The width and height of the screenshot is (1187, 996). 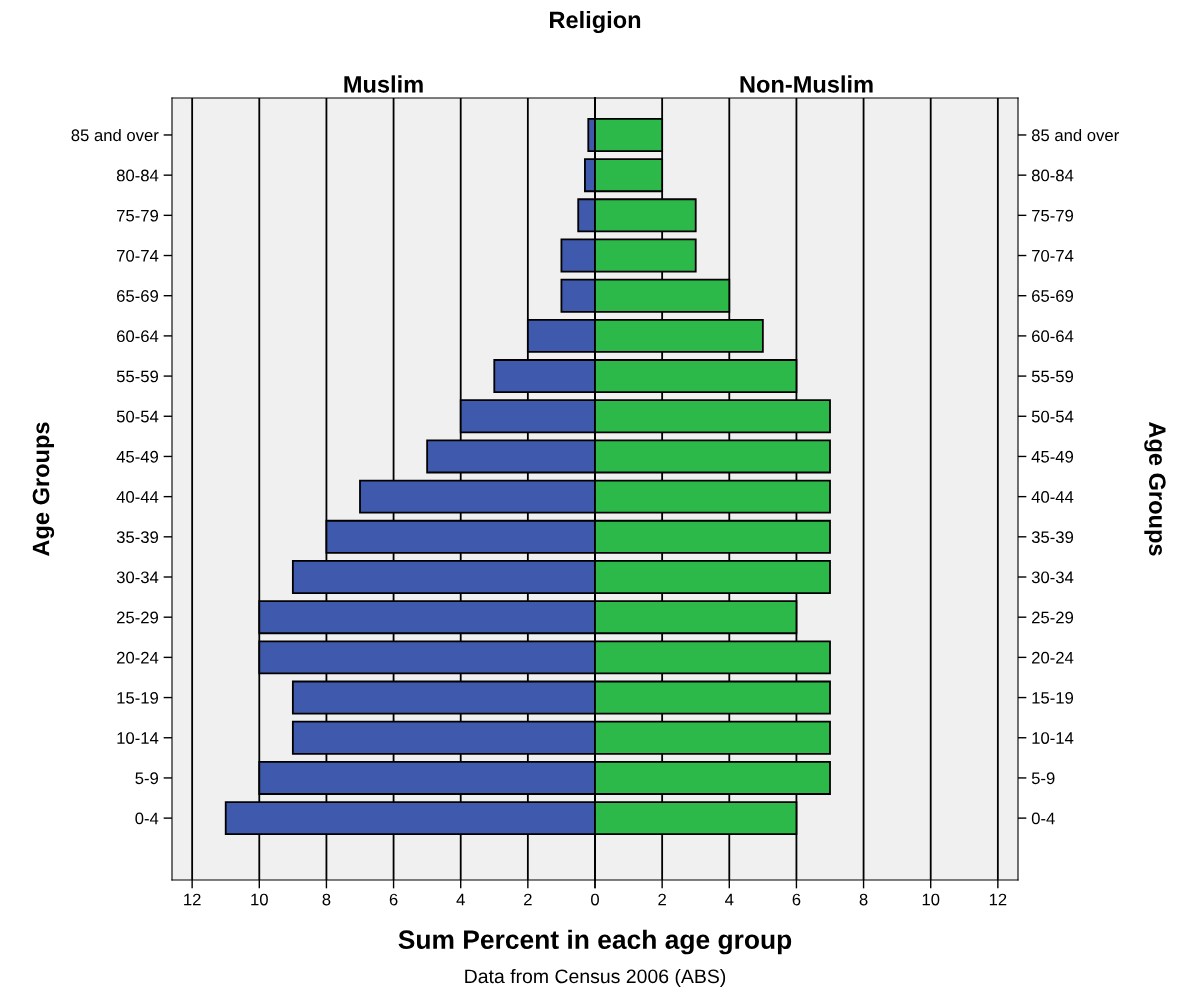 What do you see at coordinates (595, 22) in the screenshot?
I see `chart-title: Religion` at bounding box center [595, 22].